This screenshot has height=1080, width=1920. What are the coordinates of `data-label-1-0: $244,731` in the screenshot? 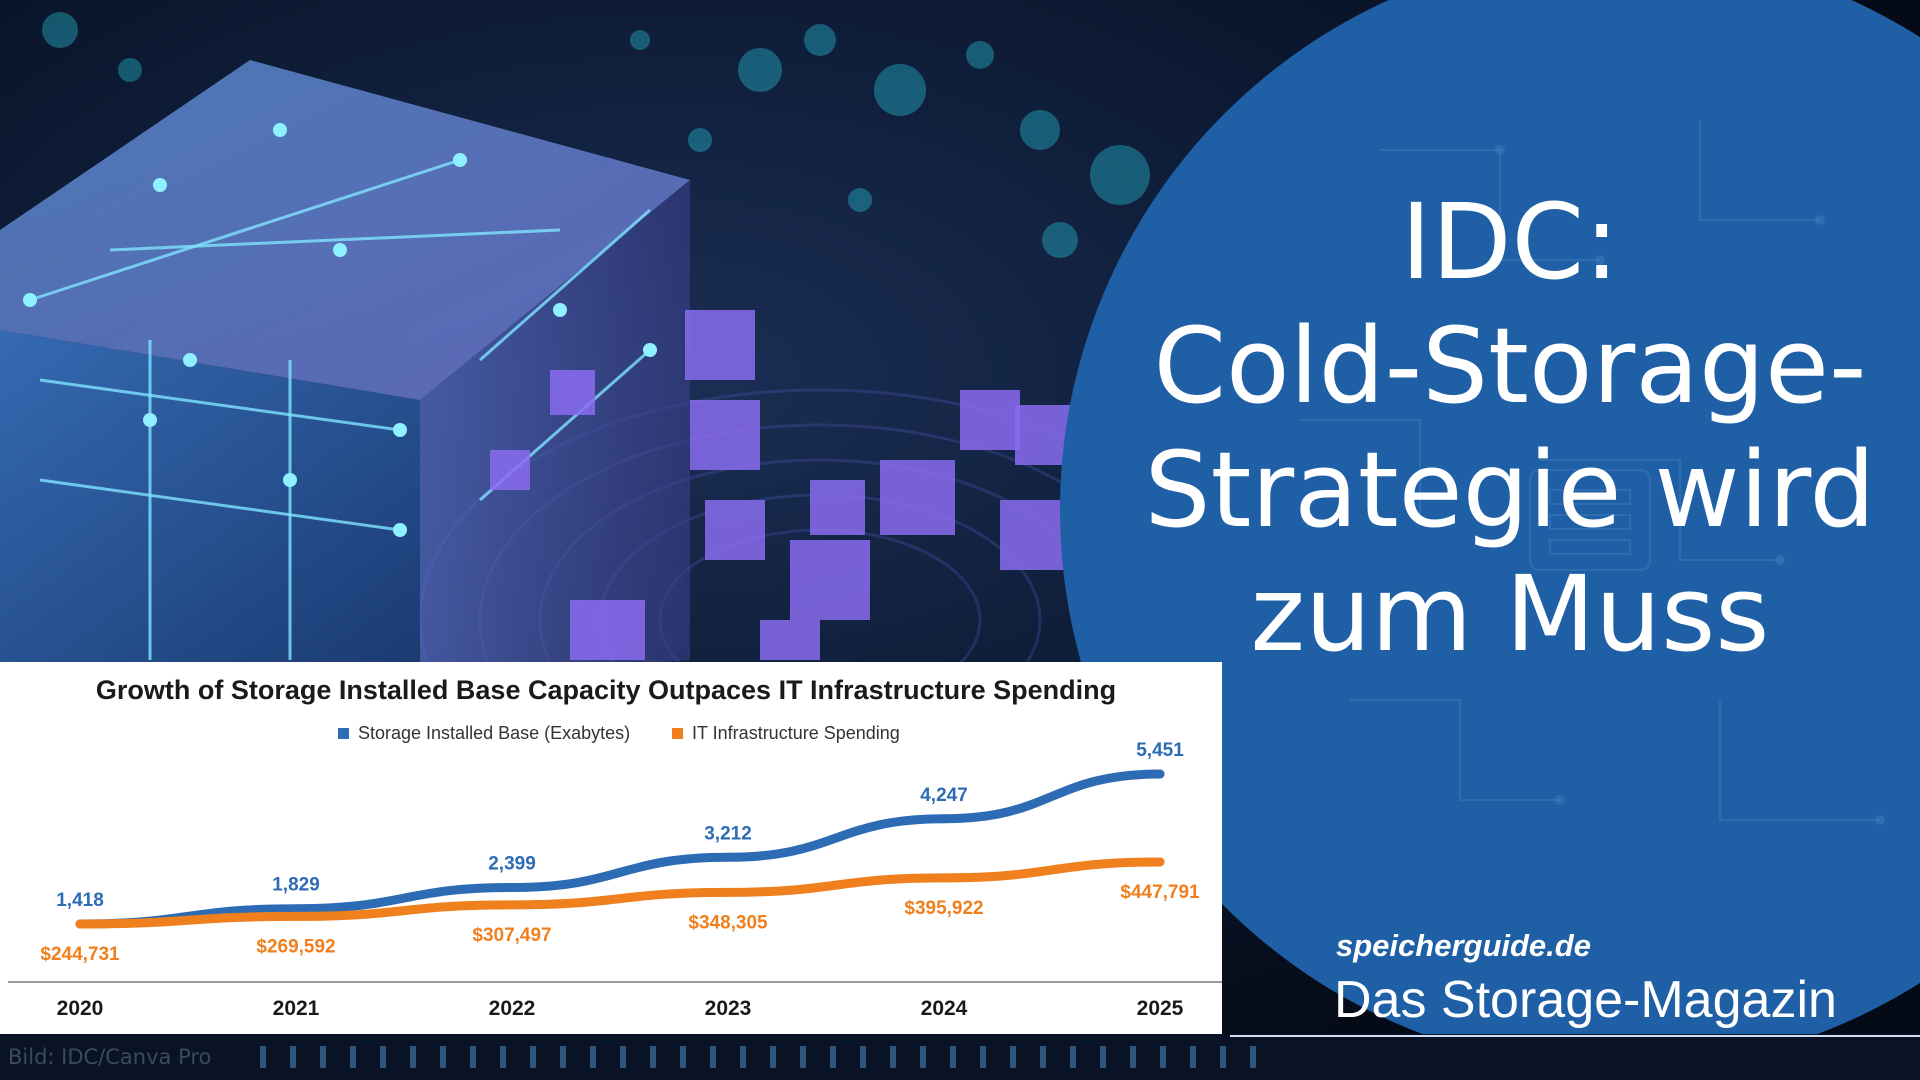 It's located at (80, 954).